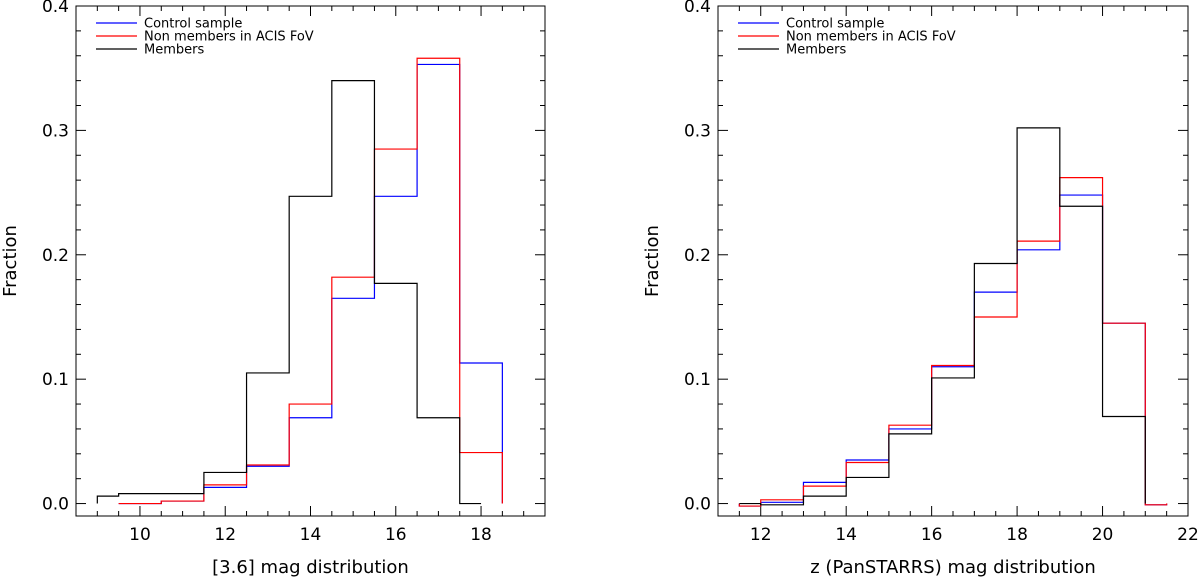  What do you see at coordinates (1188, 535) in the screenshot?
I see `x-tick-label: 22` at bounding box center [1188, 535].